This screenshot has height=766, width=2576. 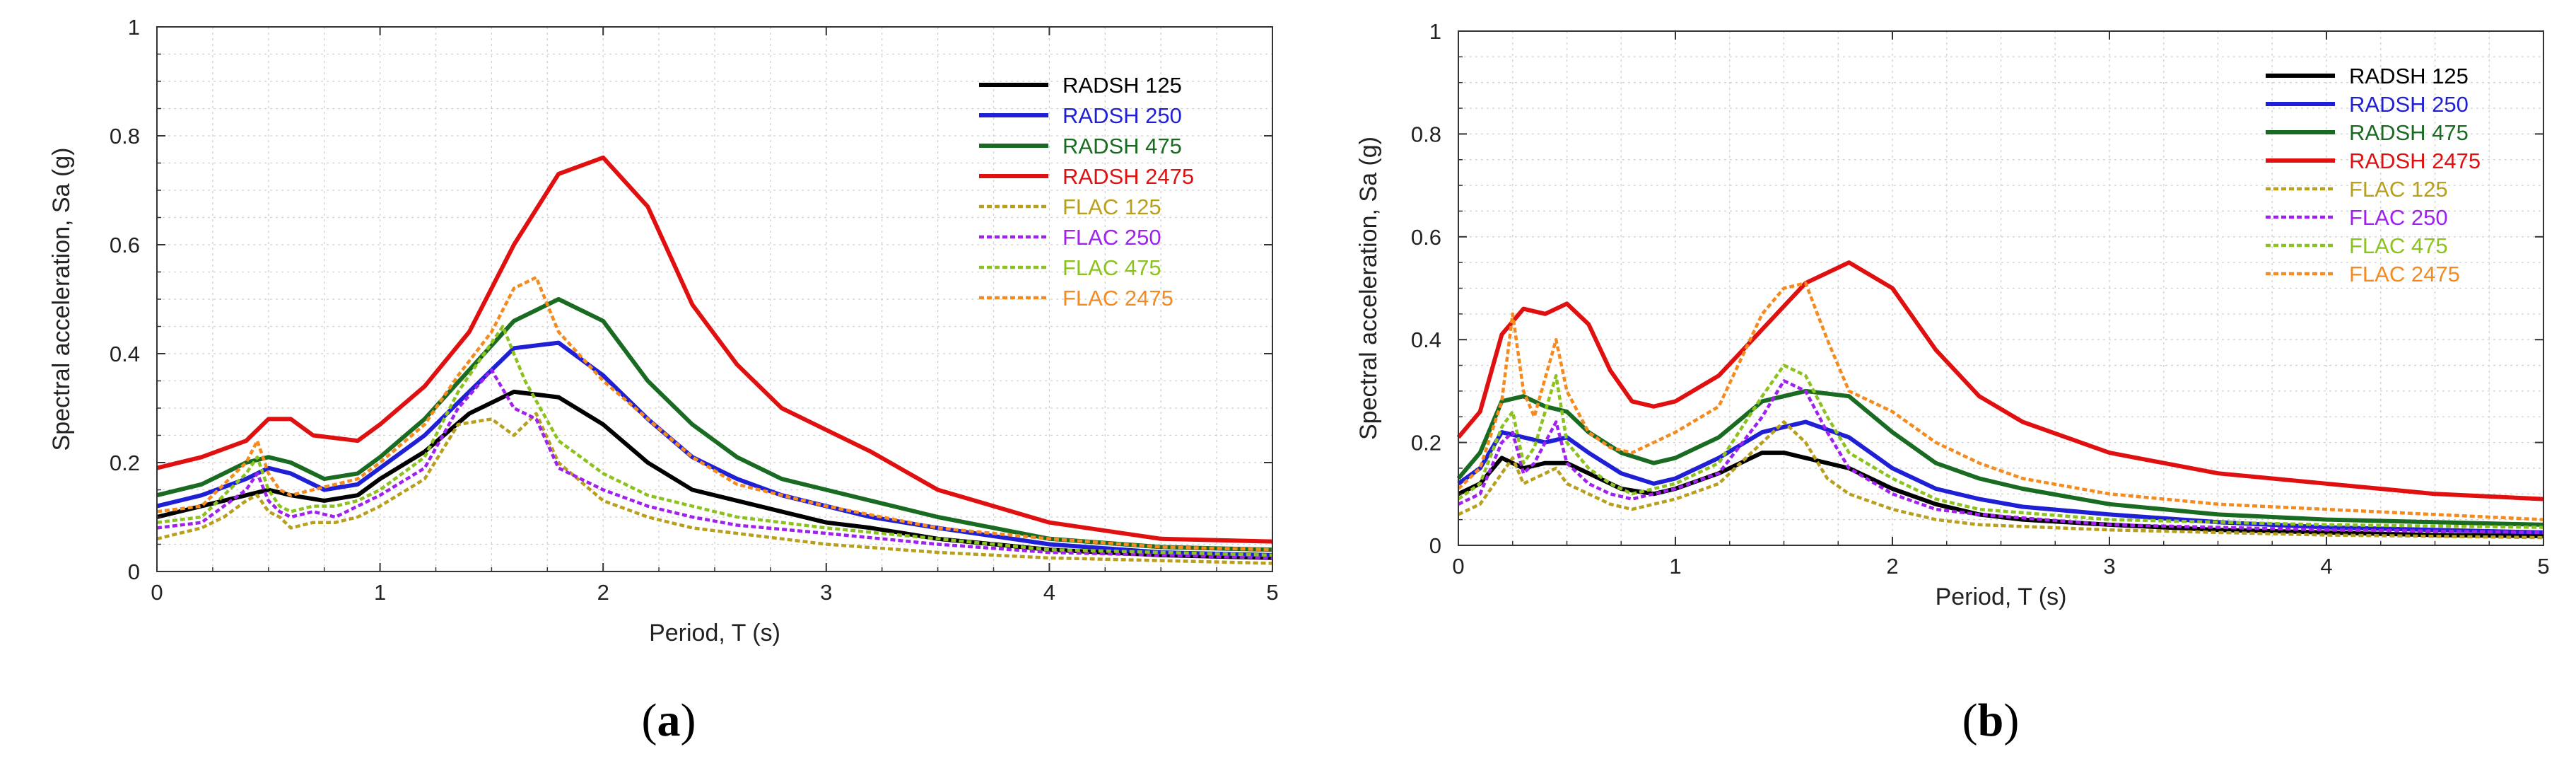 I want to click on panel-label: (b), so click(x=1991, y=720).